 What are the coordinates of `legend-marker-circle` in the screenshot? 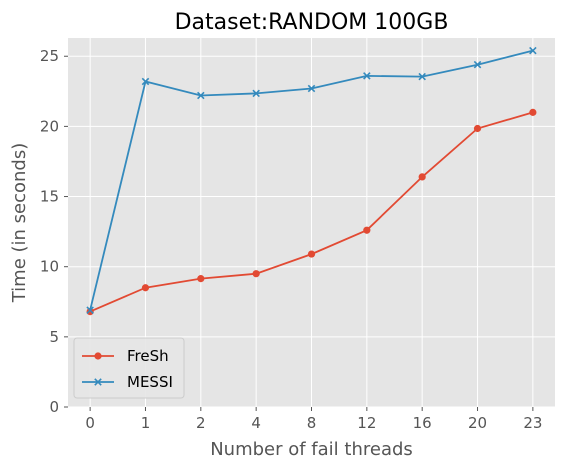 It's located at (98, 356).